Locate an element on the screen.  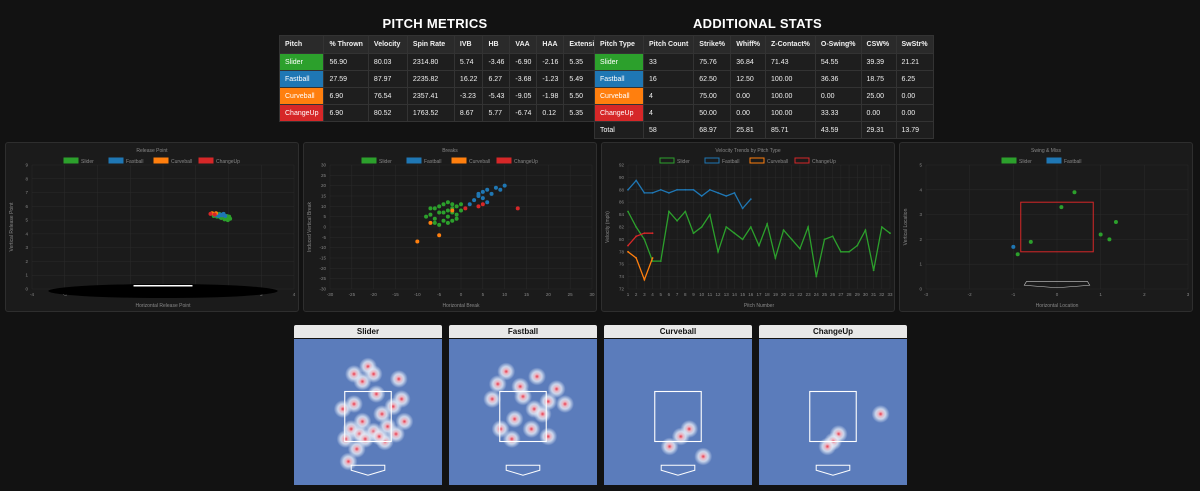
table-cell: 50.00 is located at coordinates (712, 113).